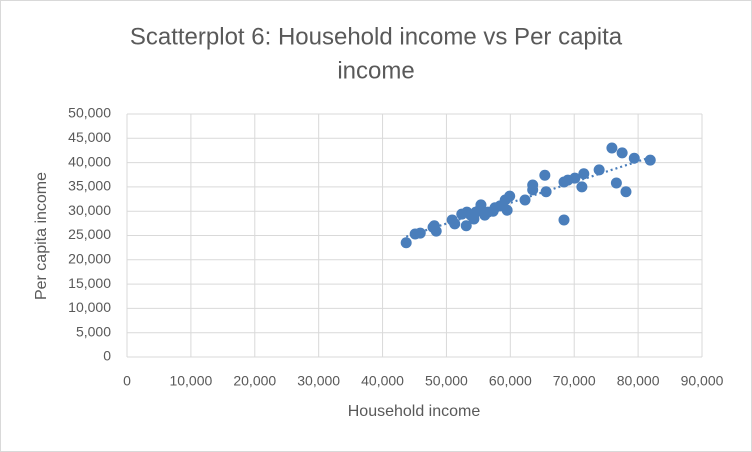 Image resolution: width=752 pixels, height=452 pixels. What do you see at coordinates (382, 381) in the screenshot?
I see `x-tick-label: 40,000` at bounding box center [382, 381].